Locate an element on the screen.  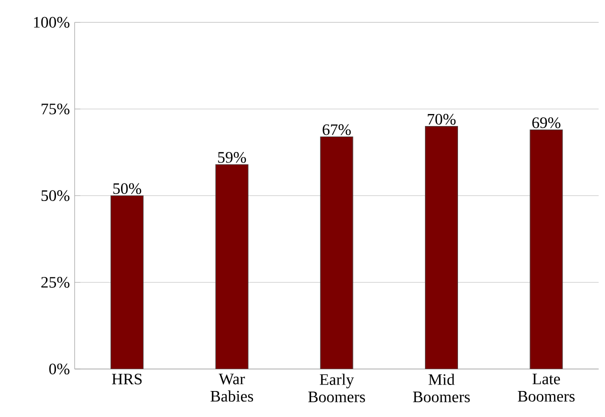
data-label: 70% is located at coordinates (442, 119).